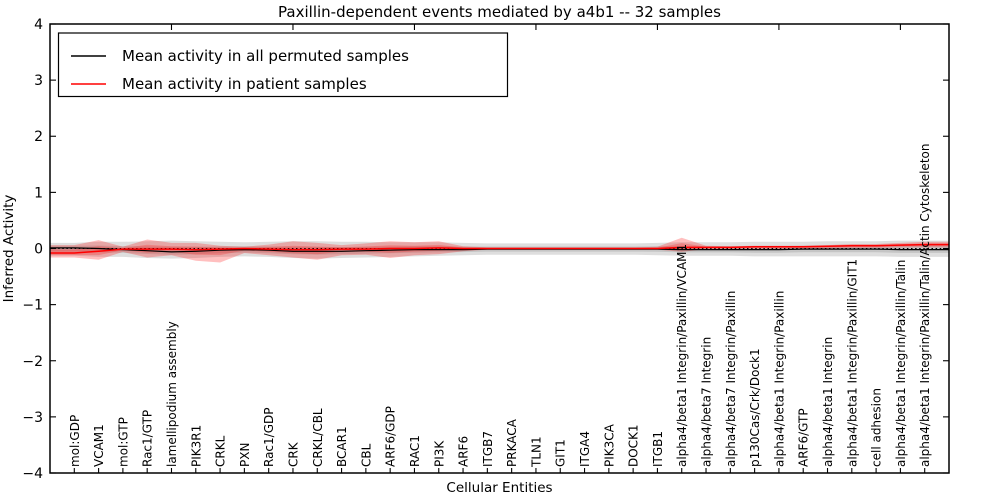  I want to click on patient-band-outer, so click(499, 250).